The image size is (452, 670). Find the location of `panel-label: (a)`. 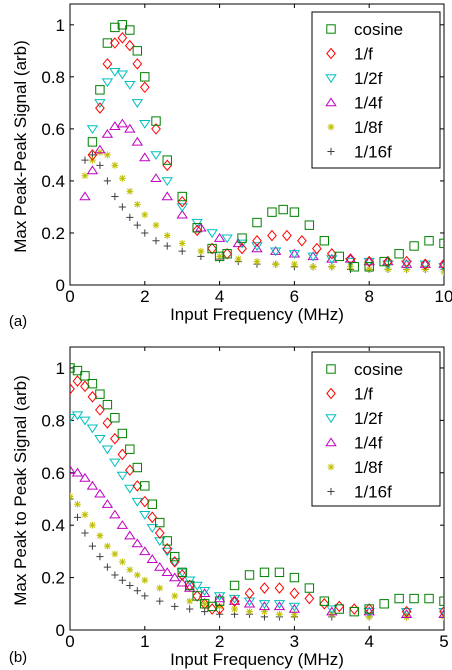

panel-label: (a) is located at coordinates (18, 321).